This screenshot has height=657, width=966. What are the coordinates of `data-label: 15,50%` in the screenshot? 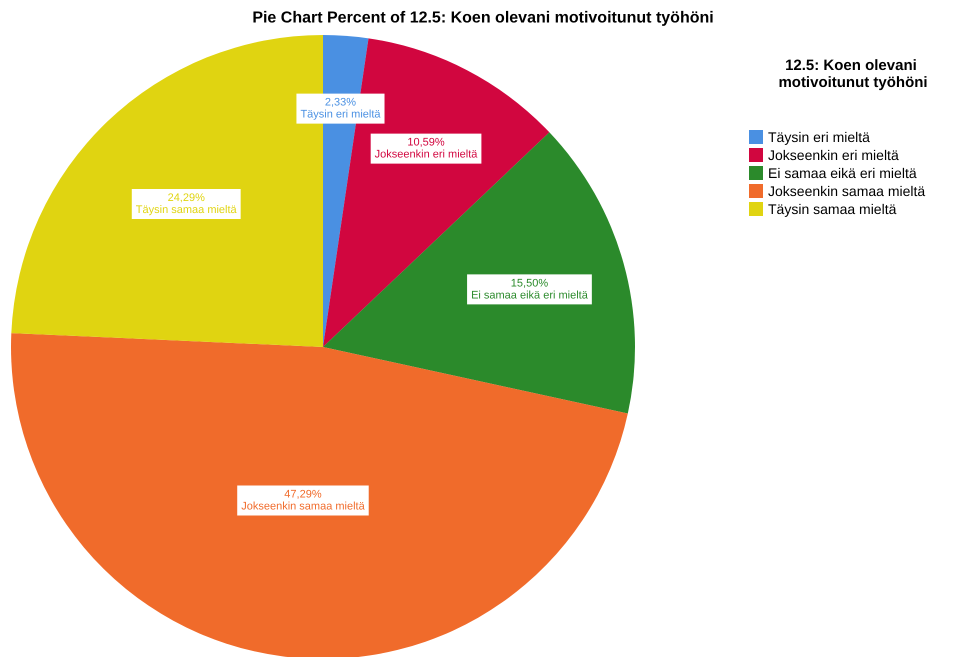 It's located at (529, 283).